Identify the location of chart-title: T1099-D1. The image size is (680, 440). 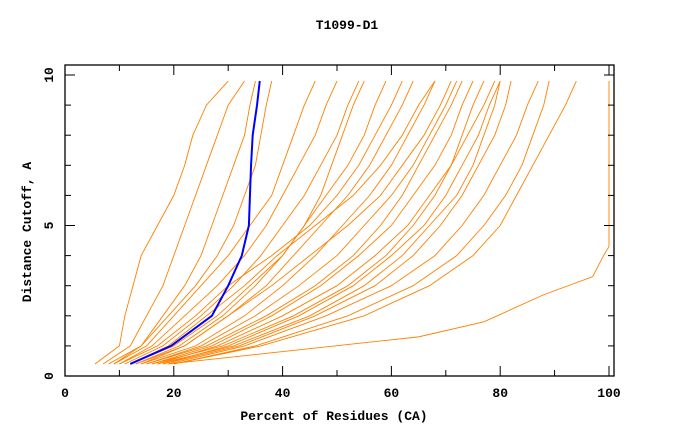
(347, 25).